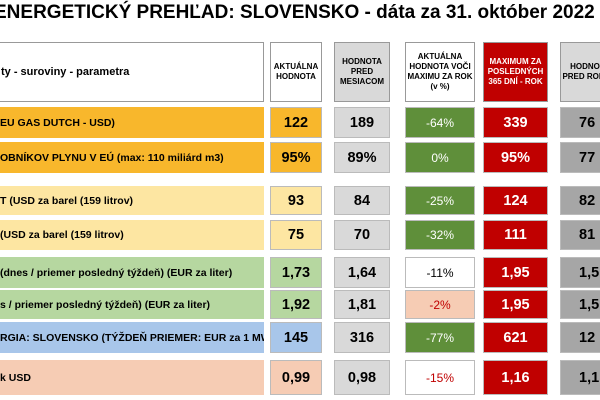 This screenshot has width=600, height=400. Describe the element at coordinates (580, 122) in the screenshot. I see `value-cell: 76` at that location.